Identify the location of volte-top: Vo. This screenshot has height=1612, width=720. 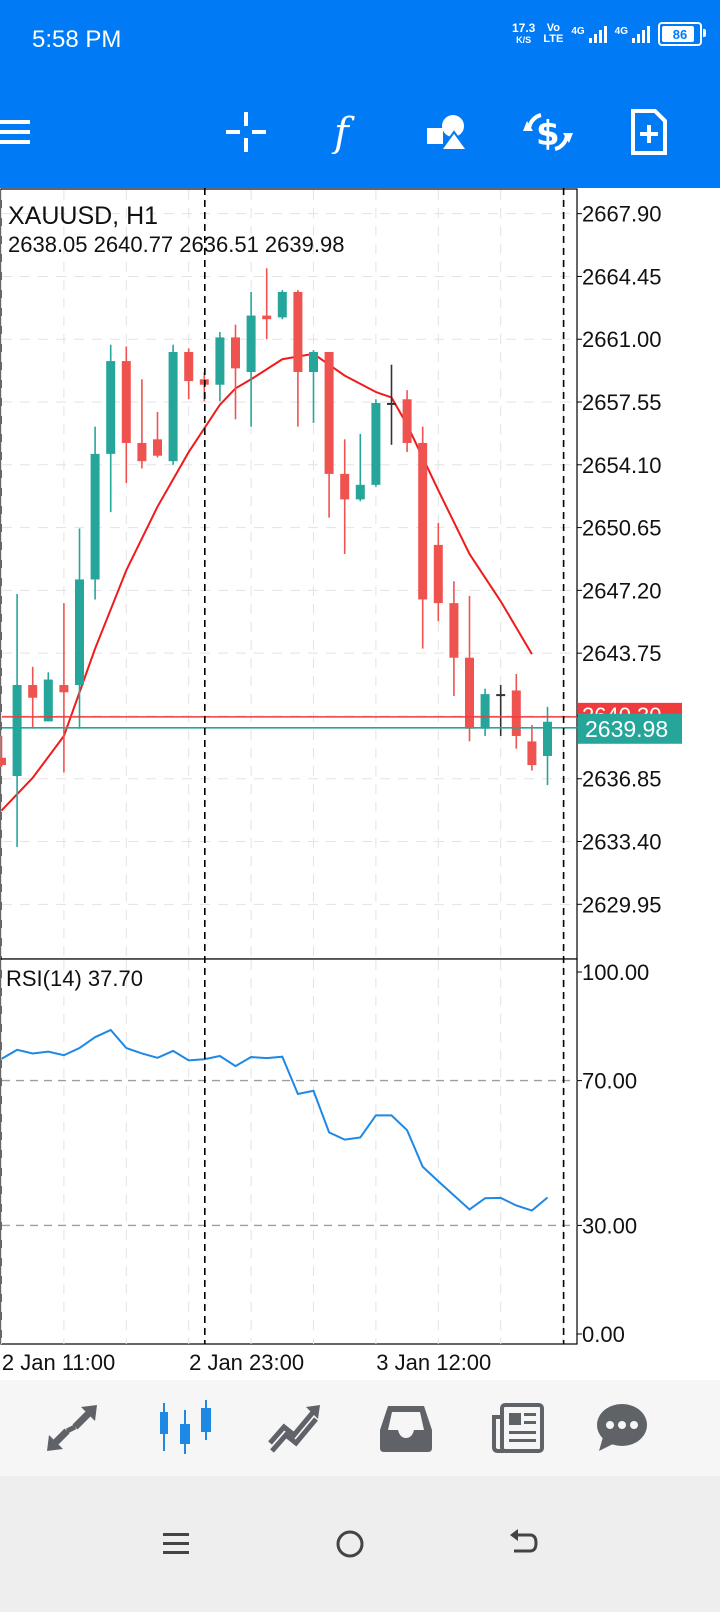
(553, 28).